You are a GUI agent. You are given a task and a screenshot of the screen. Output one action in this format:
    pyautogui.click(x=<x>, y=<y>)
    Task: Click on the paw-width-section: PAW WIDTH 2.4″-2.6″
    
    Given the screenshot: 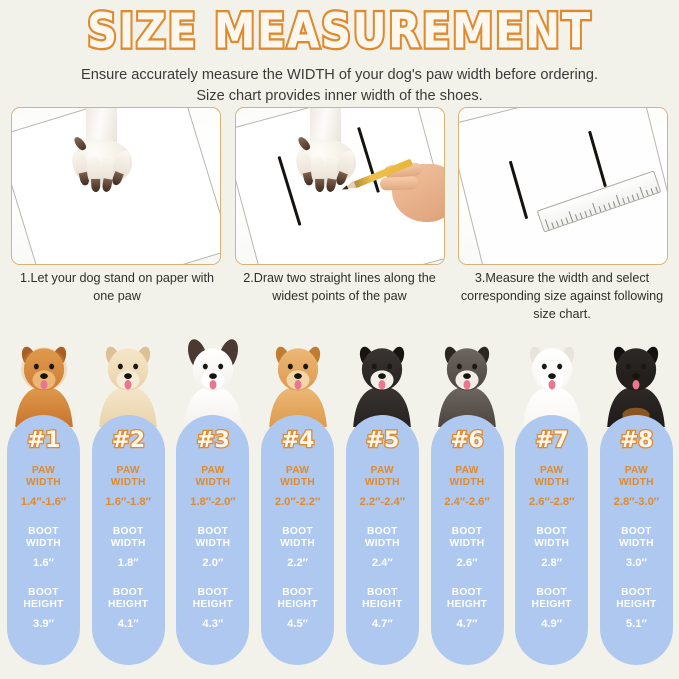 What is the action you would take?
    pyautogui.click(x=467, y=486)
    